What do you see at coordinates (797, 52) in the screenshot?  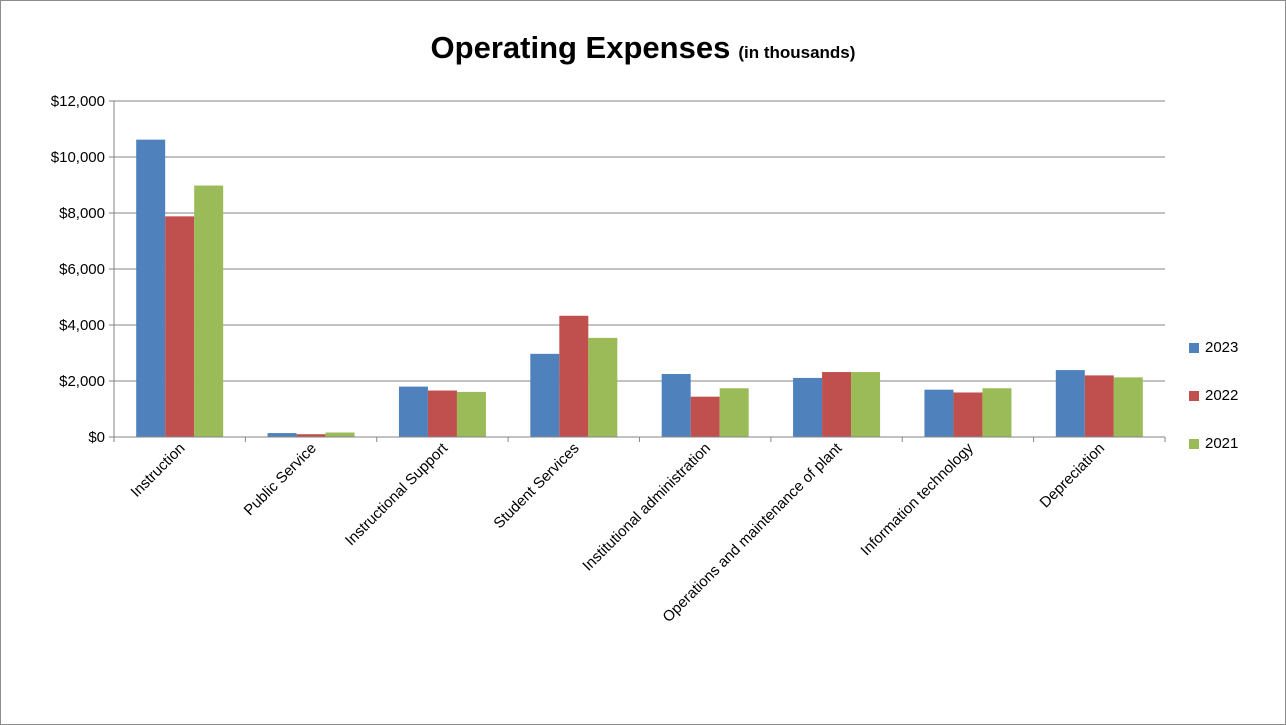 I see `chart-title-subtitle: (in thousands)` at bounding box center [797, 52].